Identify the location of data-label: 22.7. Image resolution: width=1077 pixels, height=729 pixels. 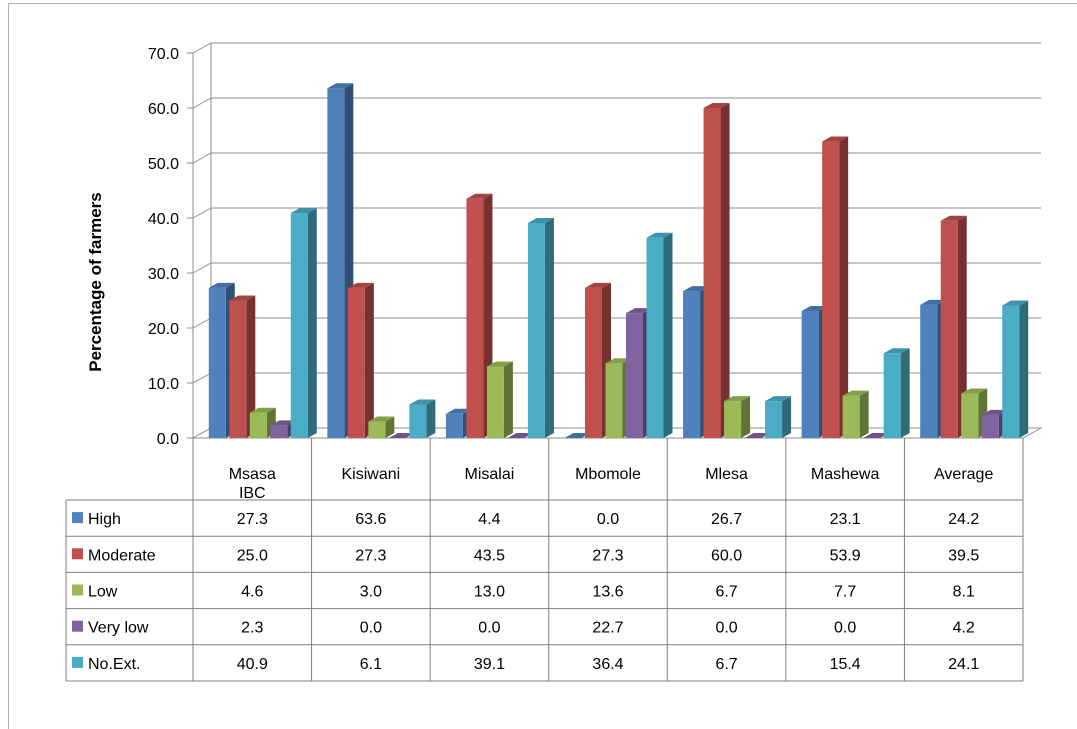
(607, 628).